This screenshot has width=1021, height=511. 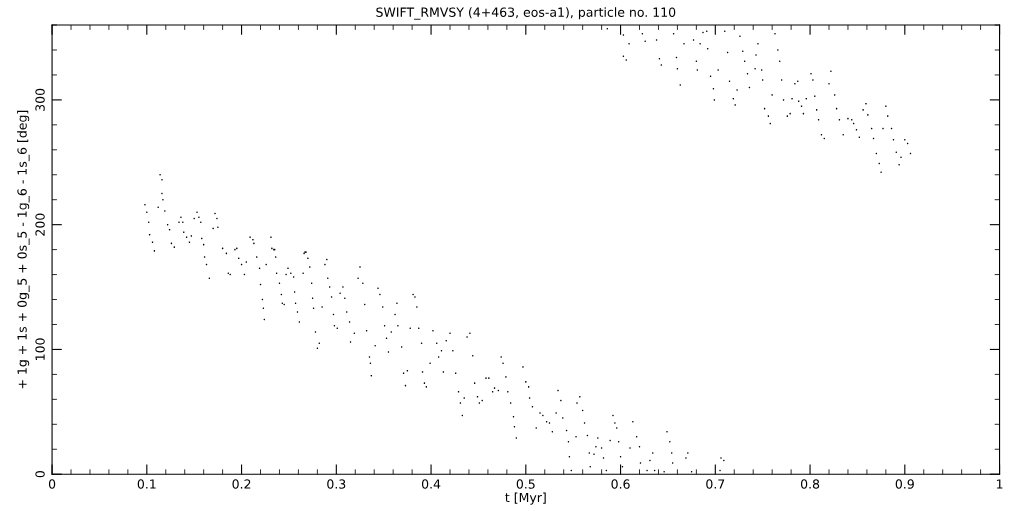 What do you see at coordinates (810, 484) in the screenshot?
I see `x-tick-label: 0.8` at bounding box center [810, 484].